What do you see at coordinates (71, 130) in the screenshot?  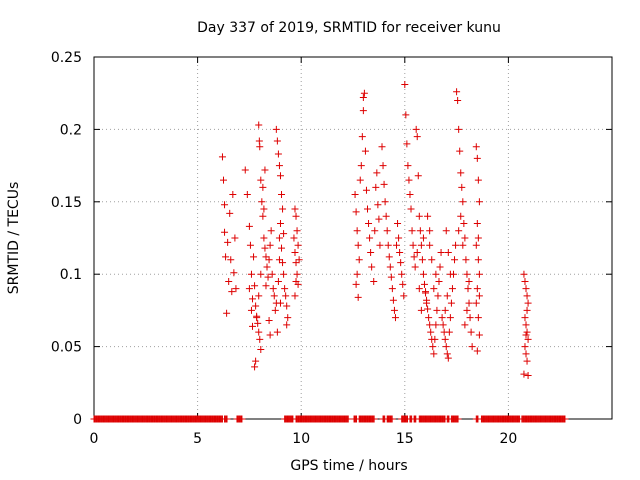 I see `y-tick-label: 0.2` at bounding box center [71, 130].